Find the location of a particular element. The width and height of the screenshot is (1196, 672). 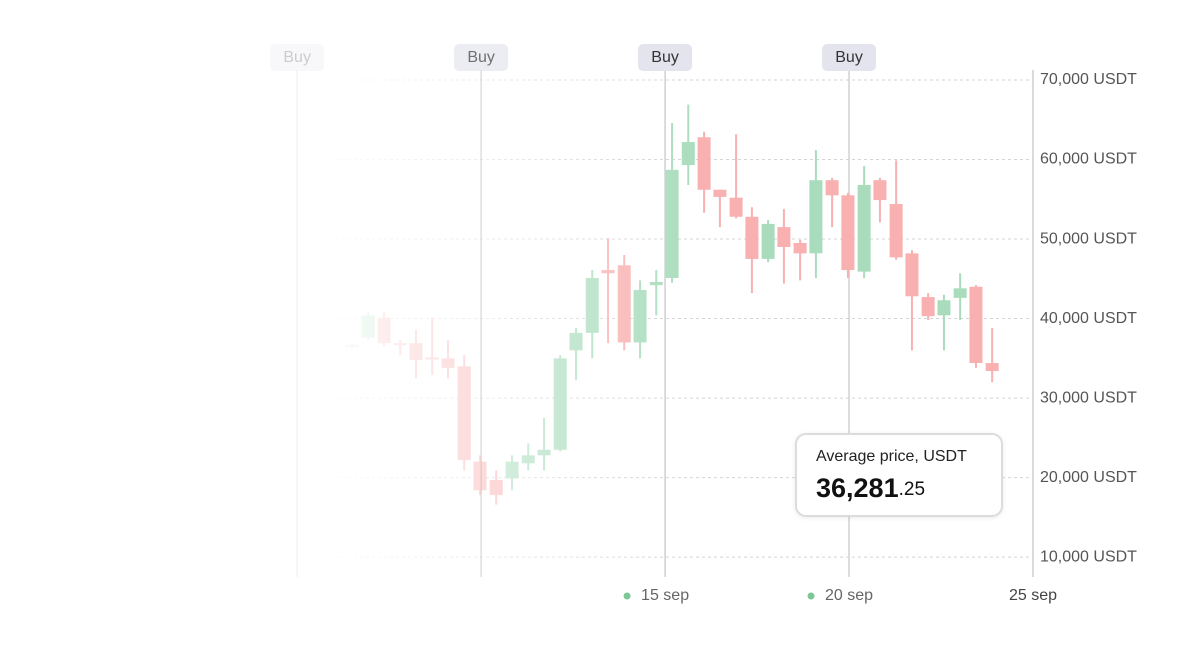

value-integer: 36,281 is located at coordinates (857, 488).